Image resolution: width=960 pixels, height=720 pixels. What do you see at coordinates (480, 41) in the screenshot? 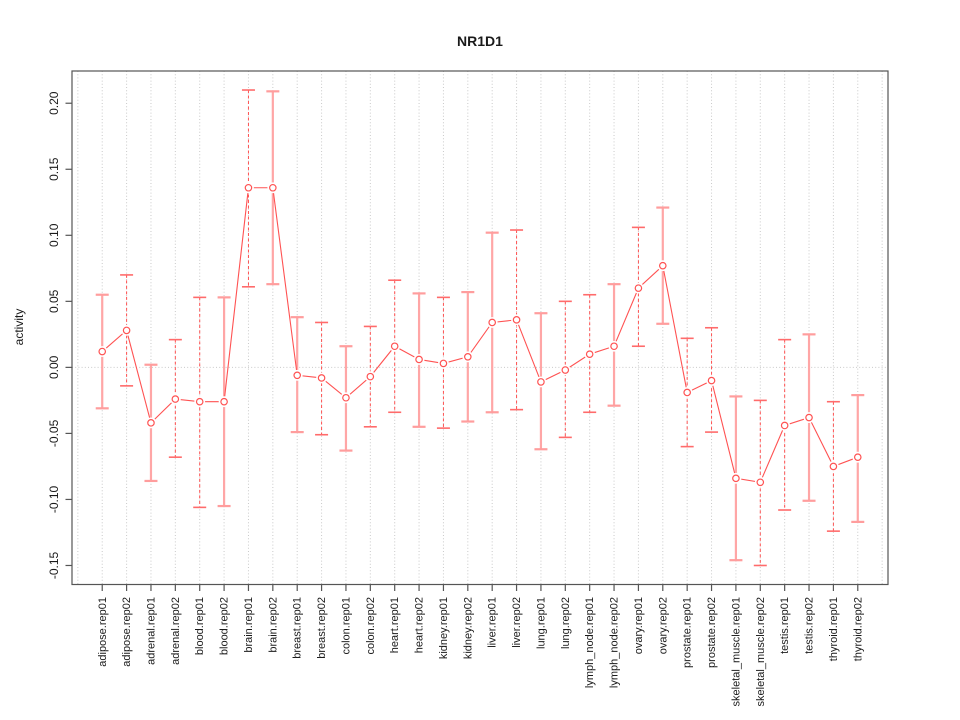
I see `chart-title: NR1D1` at bounding box center [480, 41].